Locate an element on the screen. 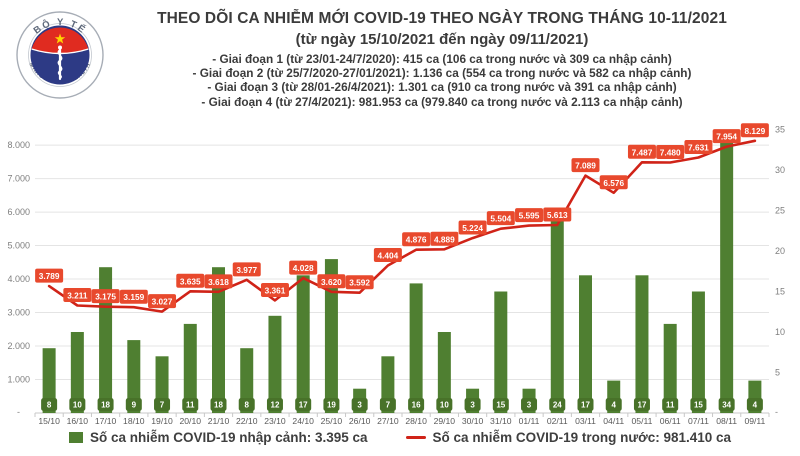 Image resolution: width=800 pixels, height=456 pixels. line-value-text: 7.954 is located at coordinates (726, 137).